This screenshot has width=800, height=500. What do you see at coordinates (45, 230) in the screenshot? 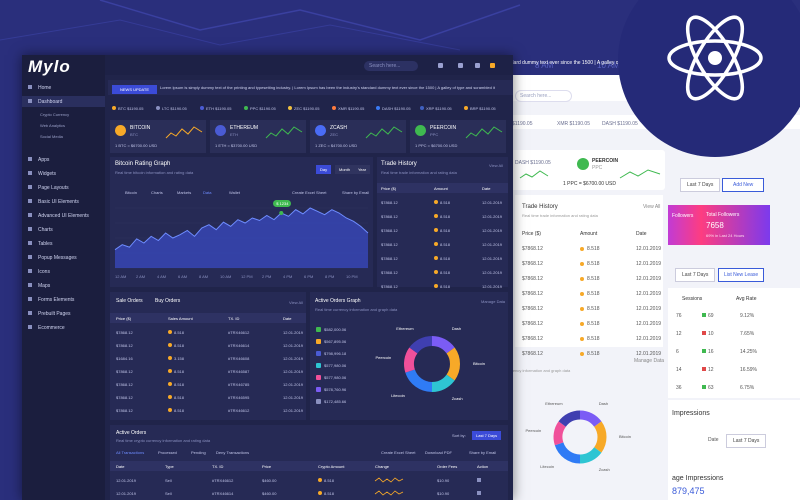
I see `sidebar-item: Charts` at bounding box center [45, 230].